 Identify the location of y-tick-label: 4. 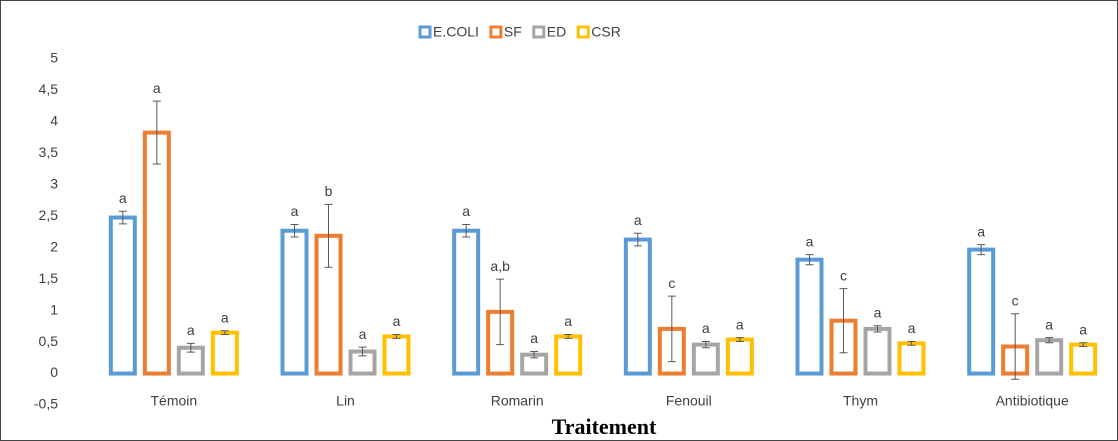
(54, 121).